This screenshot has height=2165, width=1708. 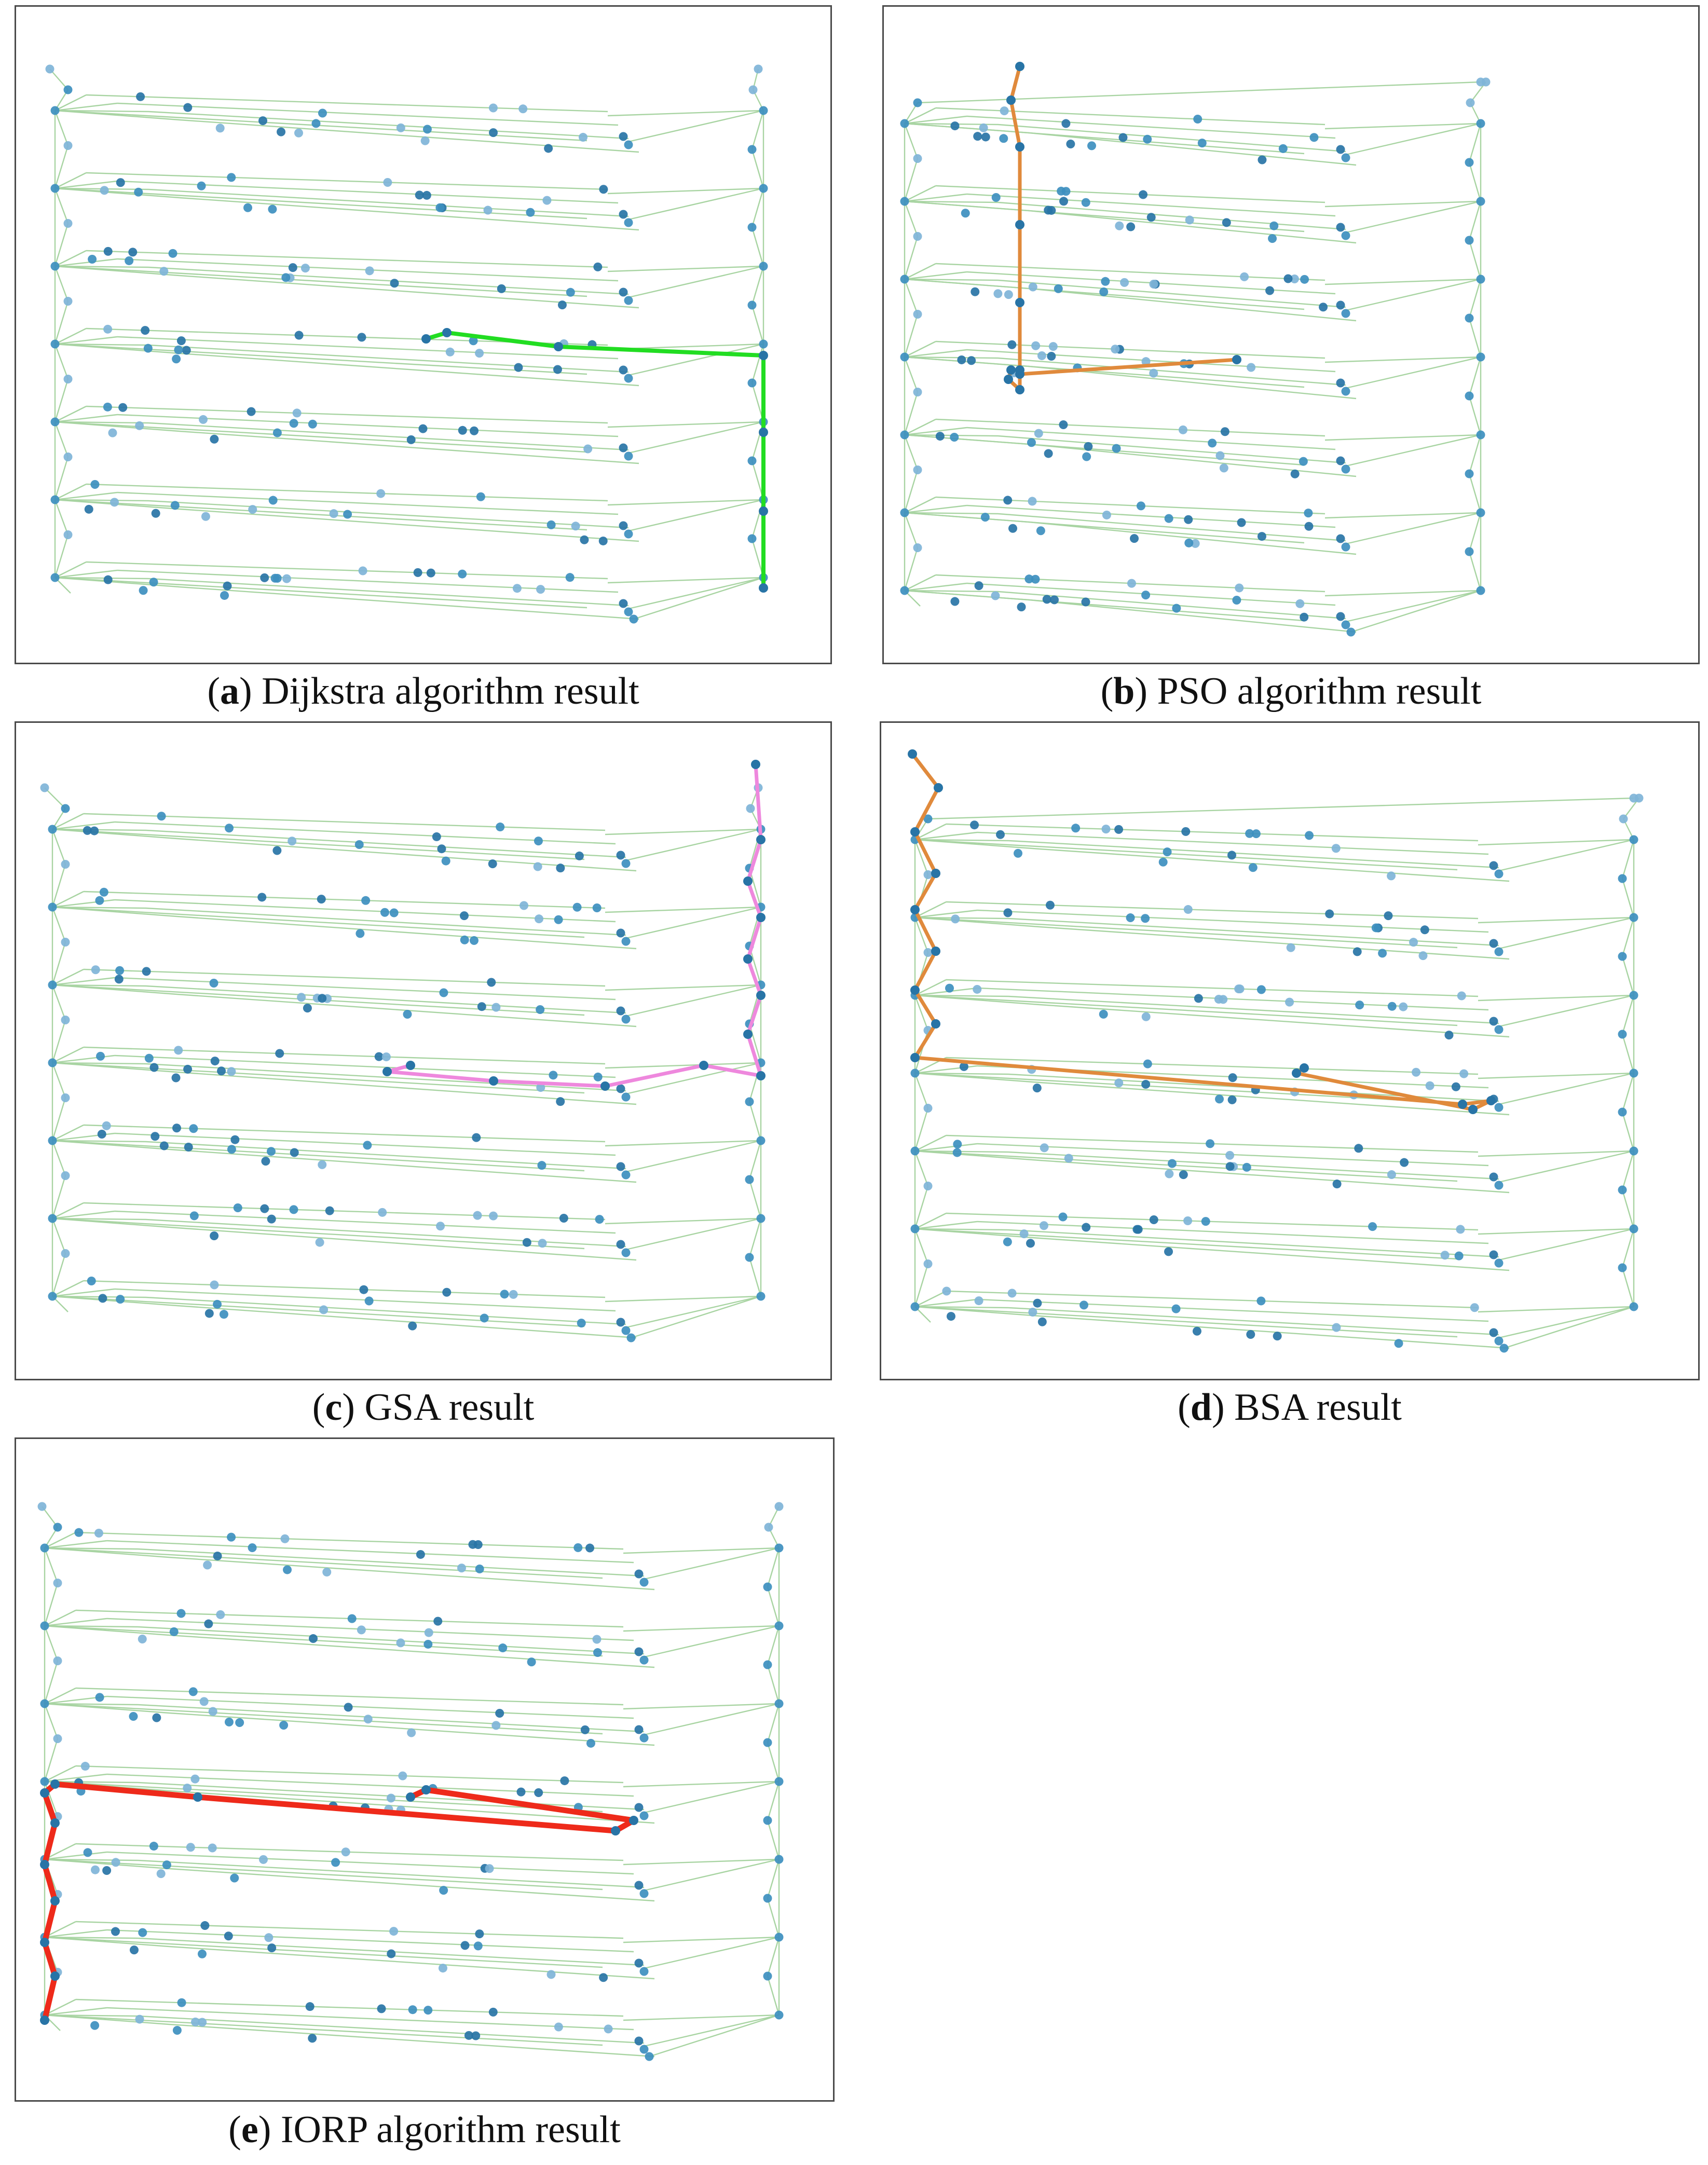 I want to click on panel-c, so click(x=423, y=1050).